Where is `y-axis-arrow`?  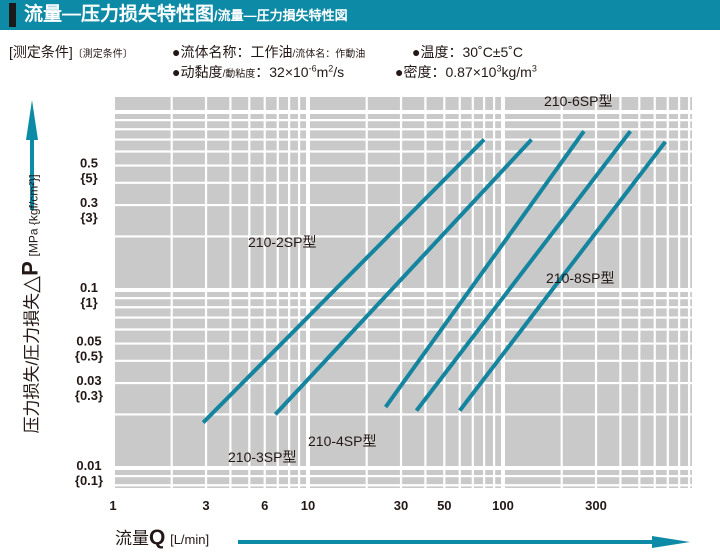
y-axis-arrow is located at coordinates (32, 155).